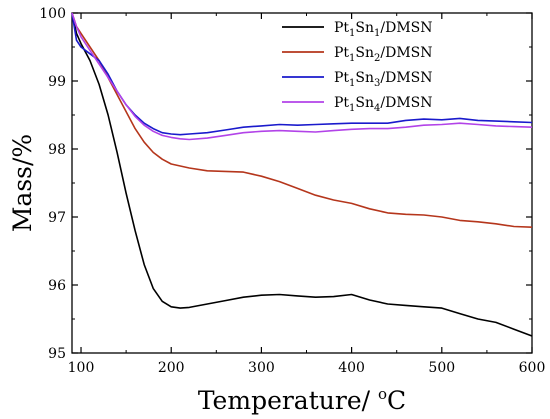 This screenshot has width=550, height=419. I want to click on x-axis-label-main: Temperature/, so click(288, 400).